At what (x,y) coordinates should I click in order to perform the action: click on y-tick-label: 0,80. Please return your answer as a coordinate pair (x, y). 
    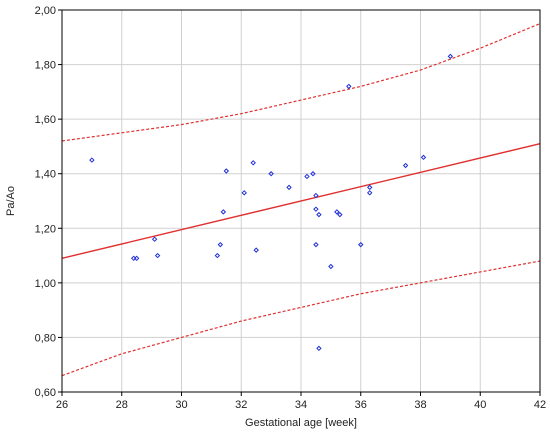
    Looking at the image, I should click on (45, 338).